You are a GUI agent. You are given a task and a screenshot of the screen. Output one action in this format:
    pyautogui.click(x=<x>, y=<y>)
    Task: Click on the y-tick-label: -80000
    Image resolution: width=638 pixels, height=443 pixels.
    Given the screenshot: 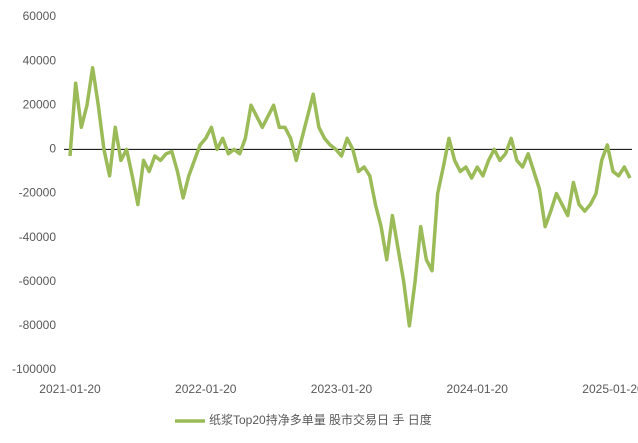 What is the action you would take?
    pyautogui.click(x=38, y=325)
    